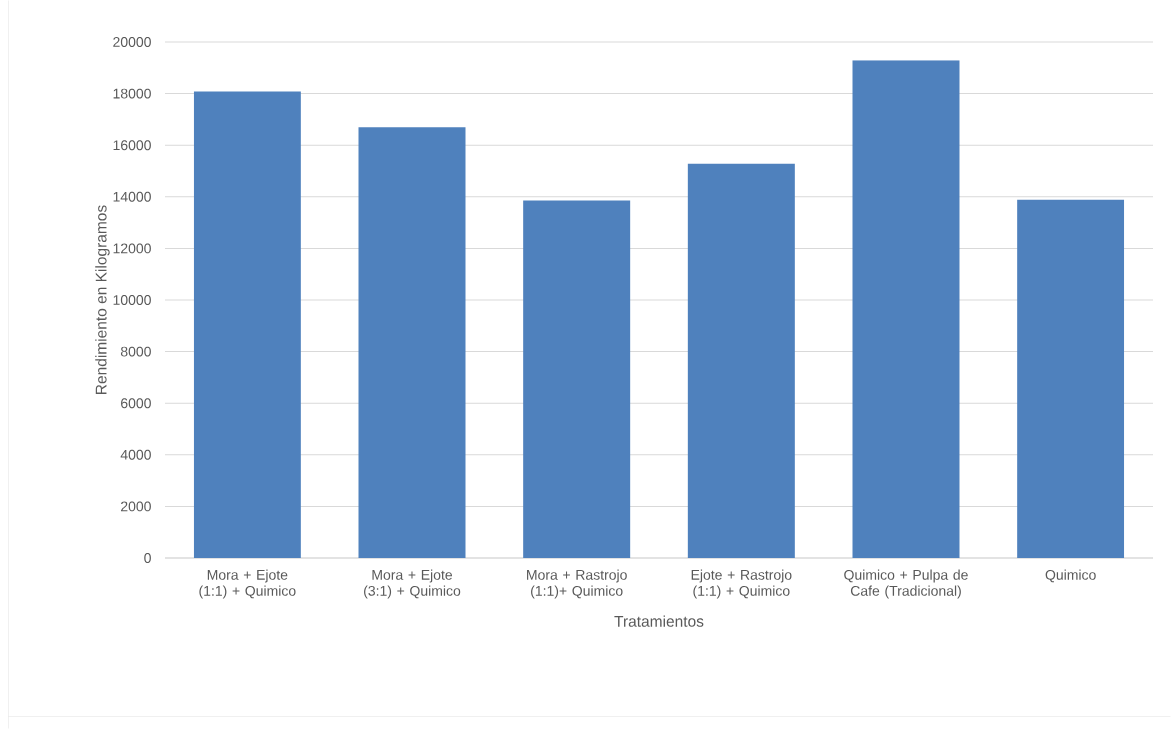  What do you see at coordinates (132, 42) in the screenshot?
I see `y-tick-label: 20000` at bounding box center [132, 42].